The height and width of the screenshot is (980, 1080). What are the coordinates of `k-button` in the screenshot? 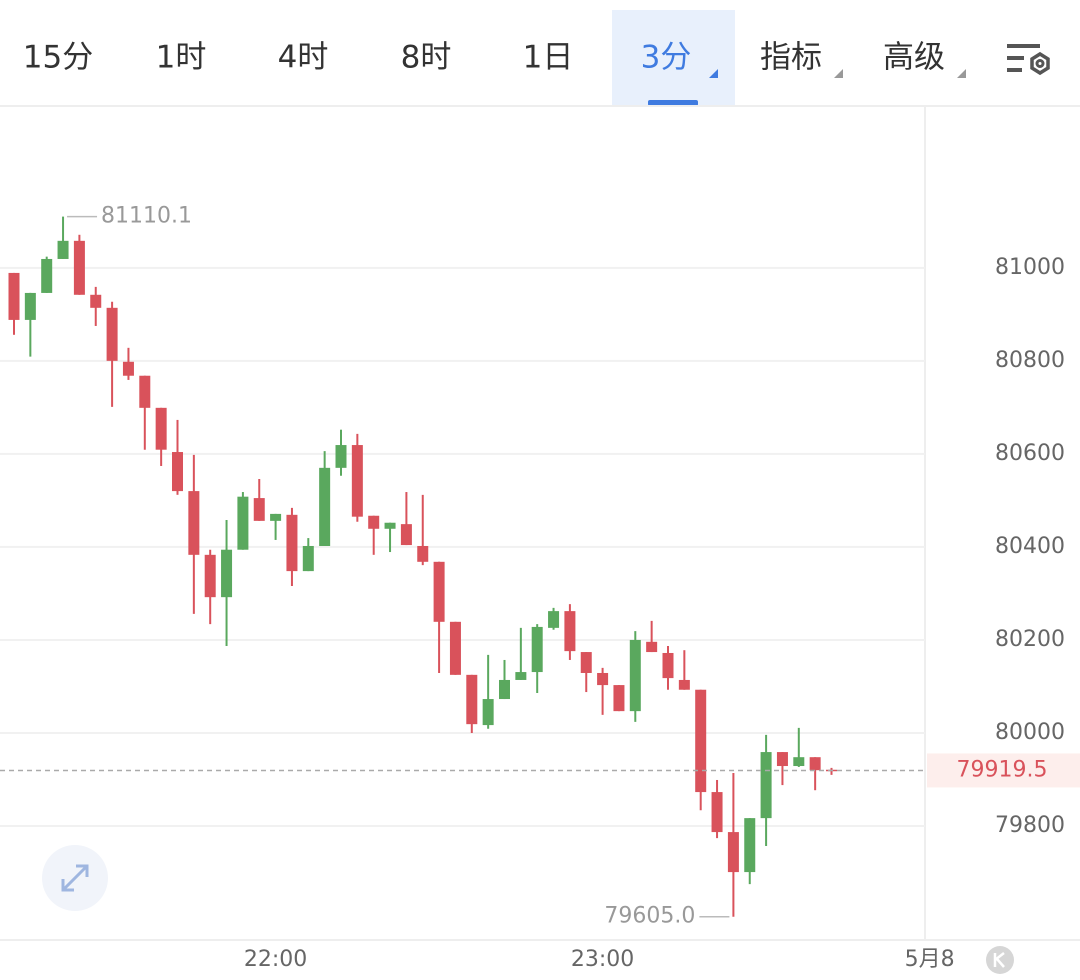 It's located at (1000, 960).